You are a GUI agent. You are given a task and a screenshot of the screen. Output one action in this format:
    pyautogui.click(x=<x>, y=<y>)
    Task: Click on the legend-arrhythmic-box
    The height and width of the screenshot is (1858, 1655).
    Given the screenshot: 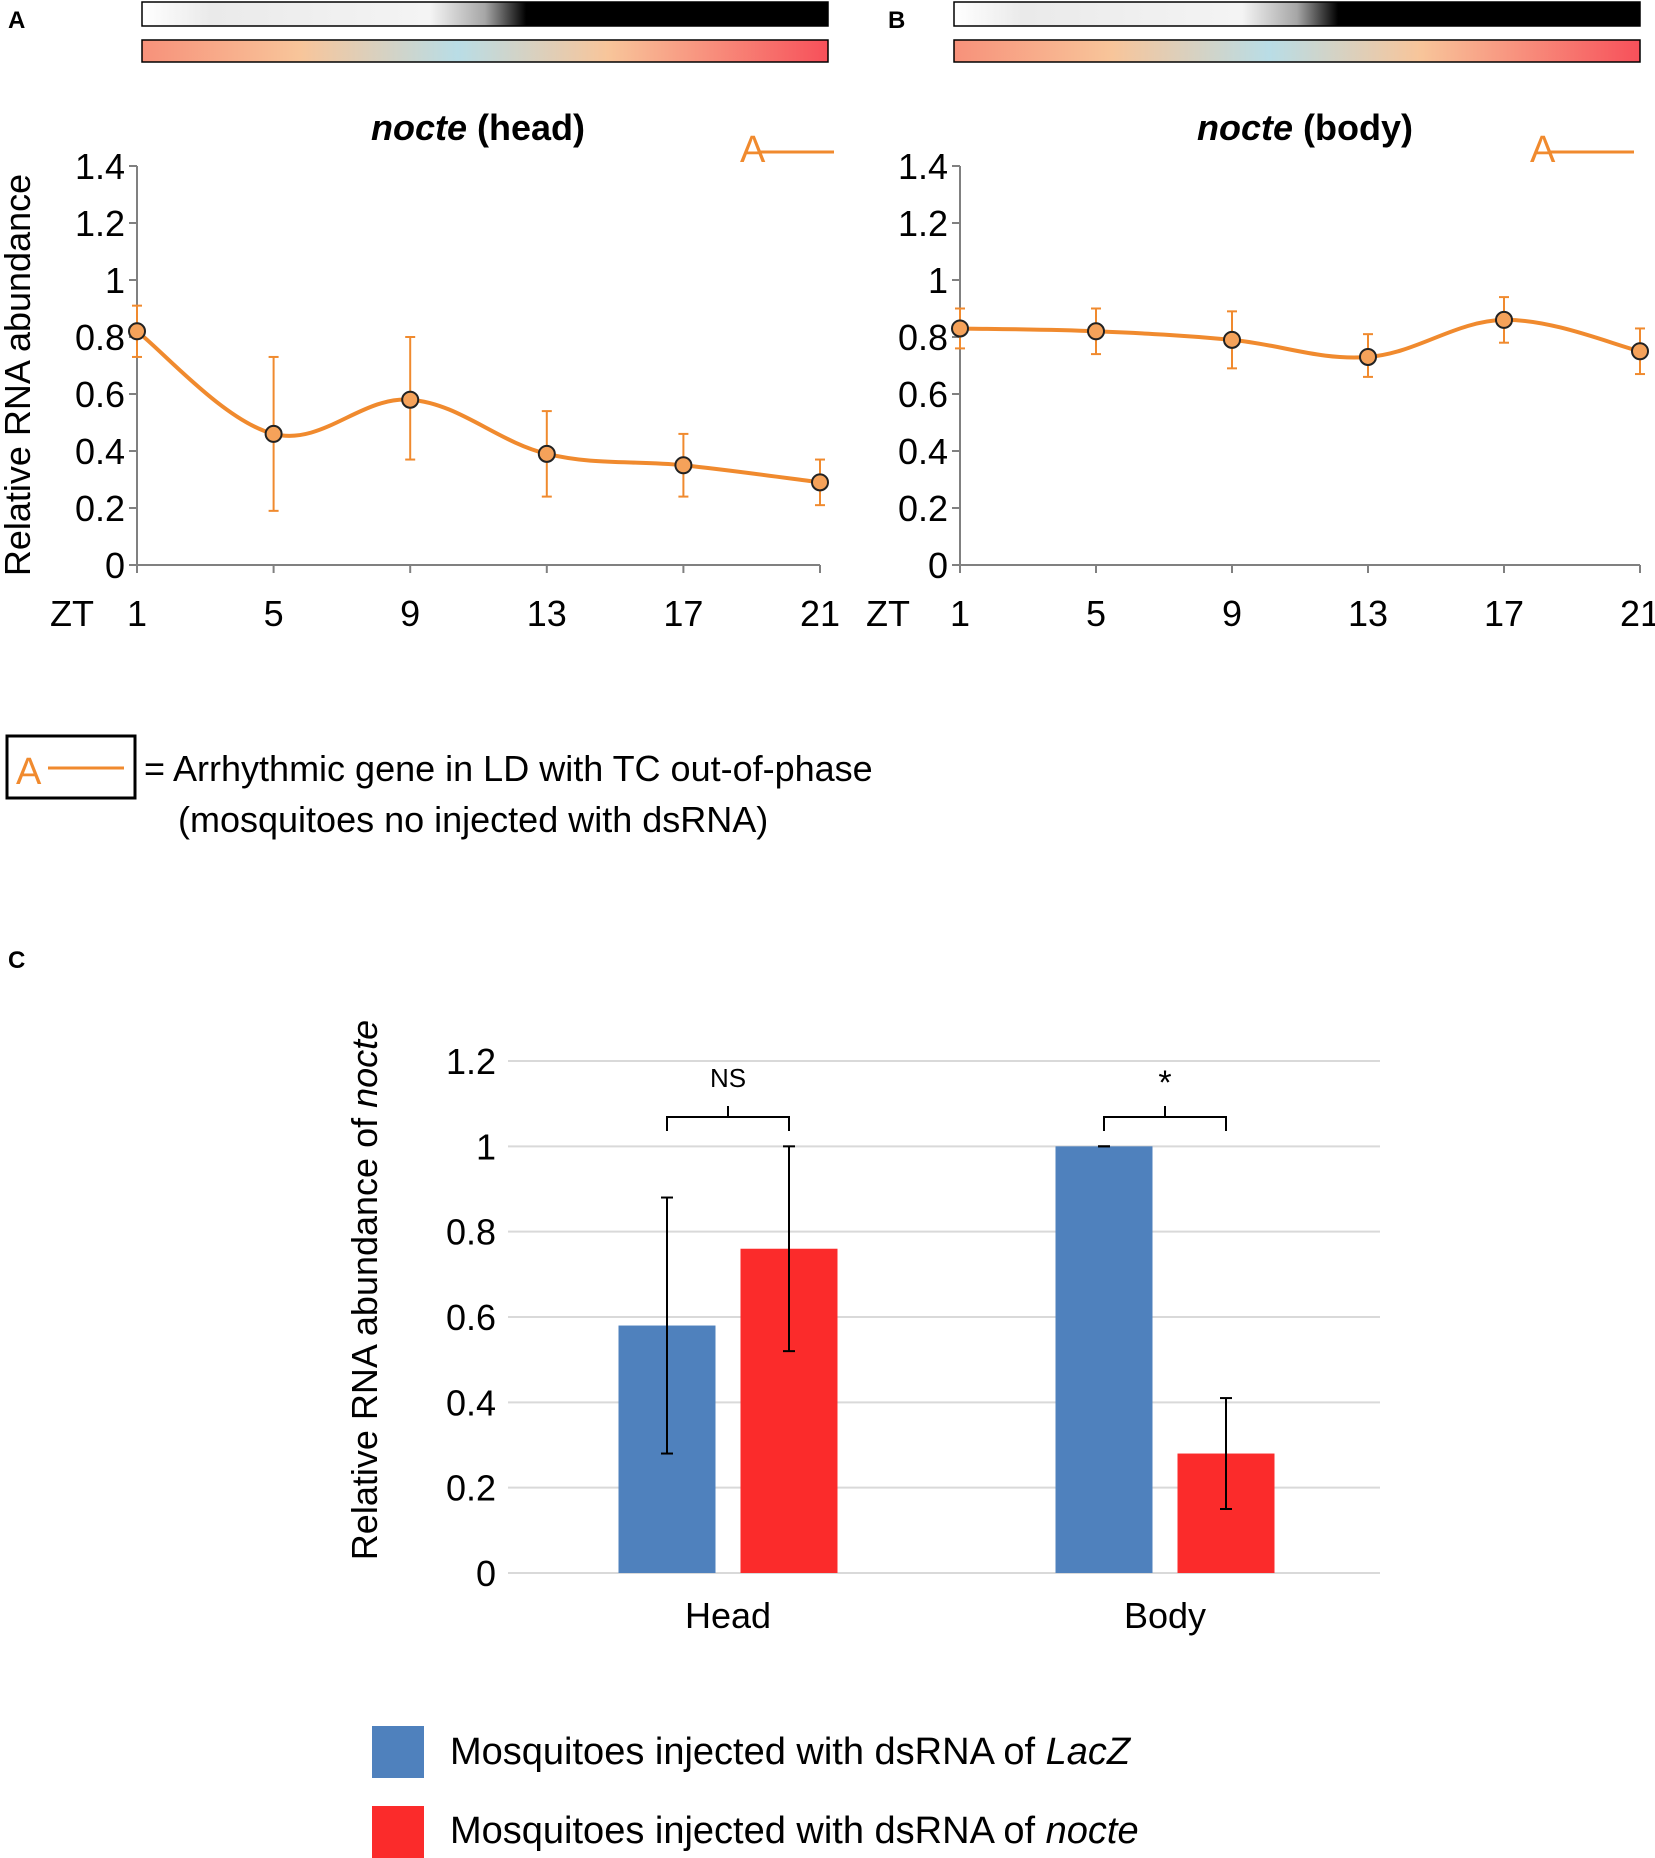 What is the action you would take?
    pyautogui.click(x=71, y=767)
    